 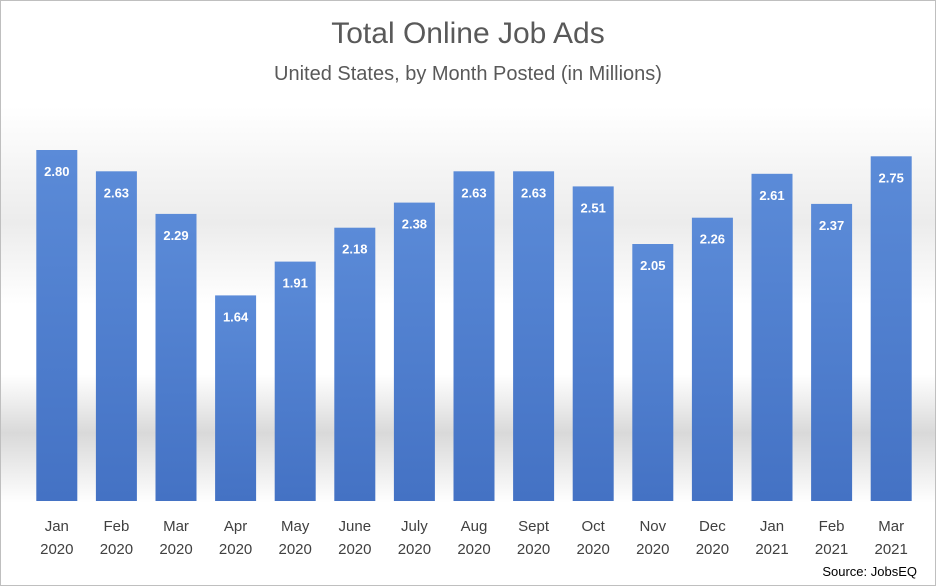 I want to click on bar-july-2020, so click(x=414, y=351).